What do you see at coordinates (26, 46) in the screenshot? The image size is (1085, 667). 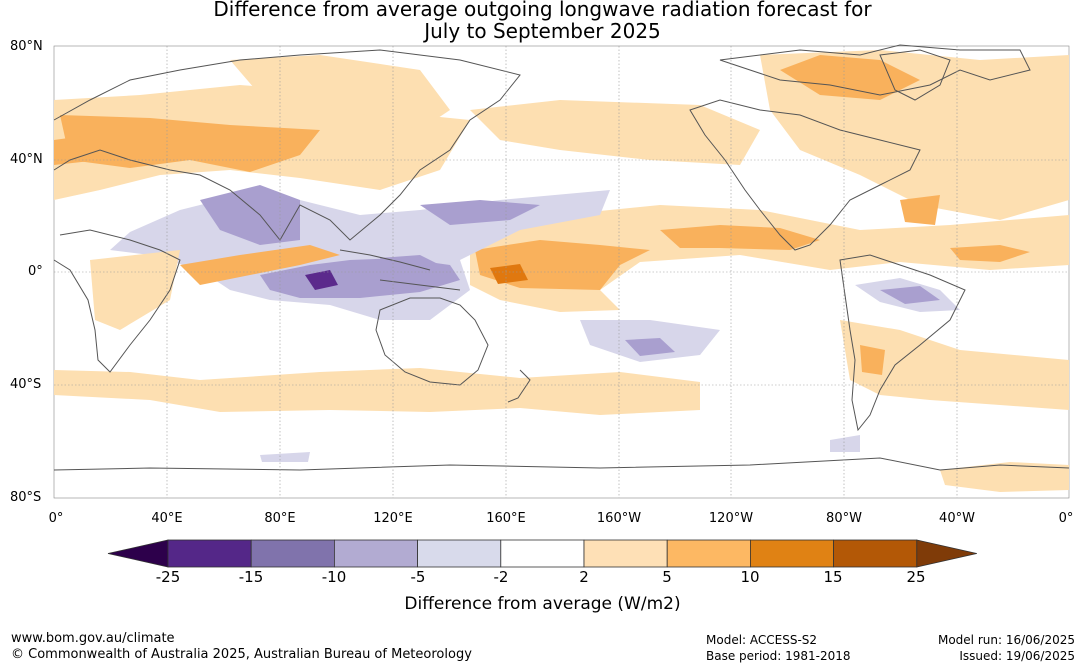 I see `lat-label-80n: 80°N` at bounding box center [26, 46].